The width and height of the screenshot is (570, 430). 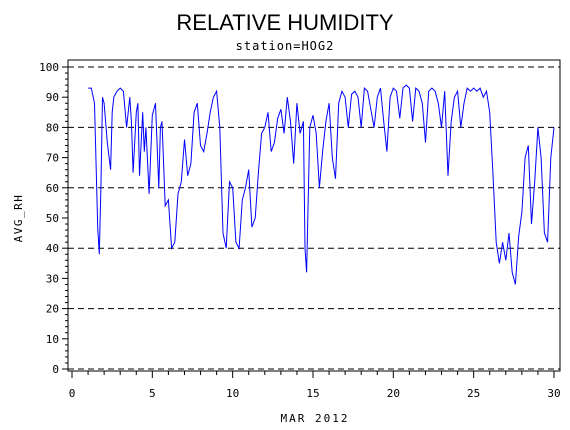 What do you see at coordinates (315, 385) in the screenshot?
I see `x-axis-ticks: 0 5 10 15 20 25 30` at bounding box center [315, 385].